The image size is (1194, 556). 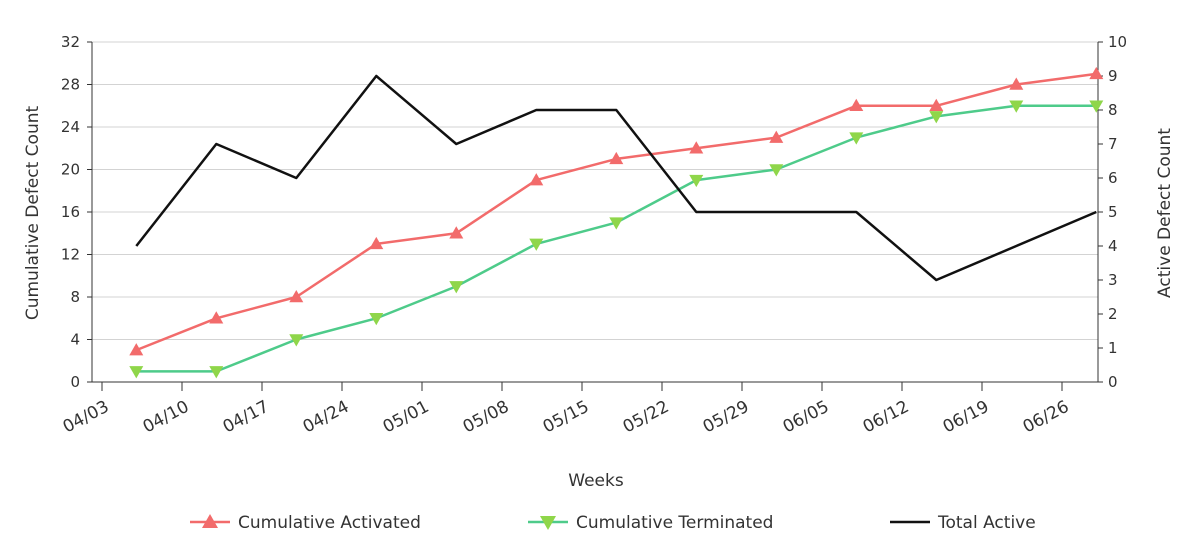 What do you see at coordinates (33, 213) in the screenshot?
I see `left-axis-title: Cumulative Defect Count` at bounding box center [33, 213].